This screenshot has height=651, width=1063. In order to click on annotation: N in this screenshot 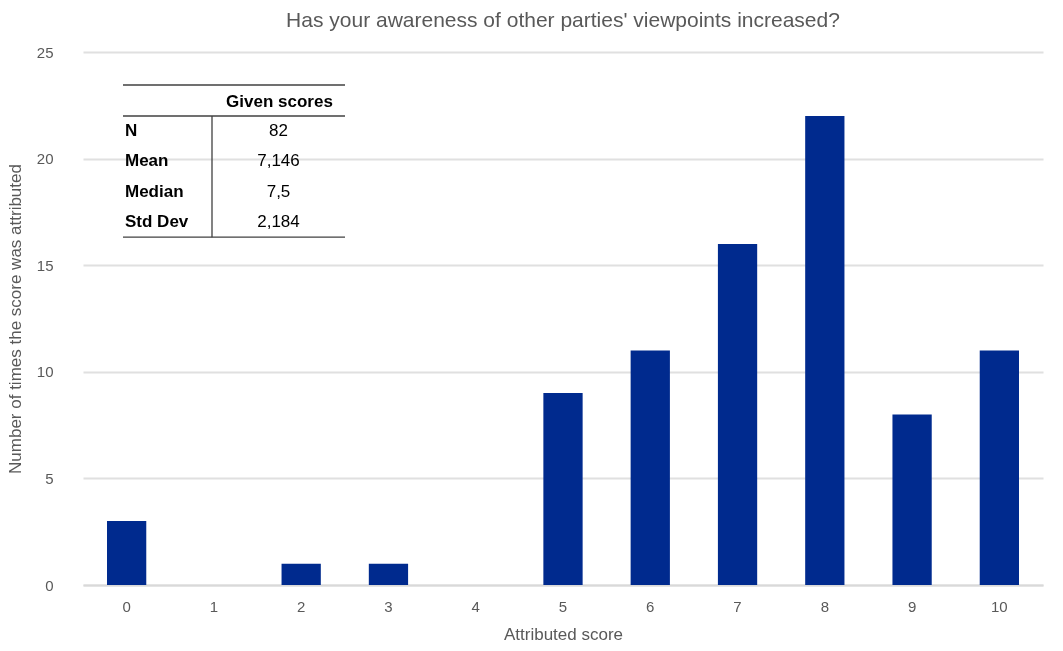, I will do `click(131, 131)`.